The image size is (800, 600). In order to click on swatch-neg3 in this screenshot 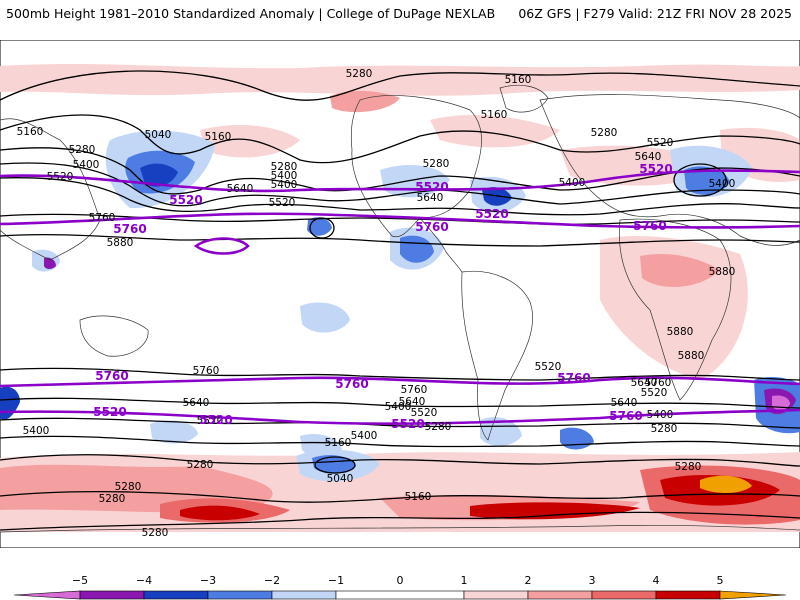, I will do `click(176, 595)`.